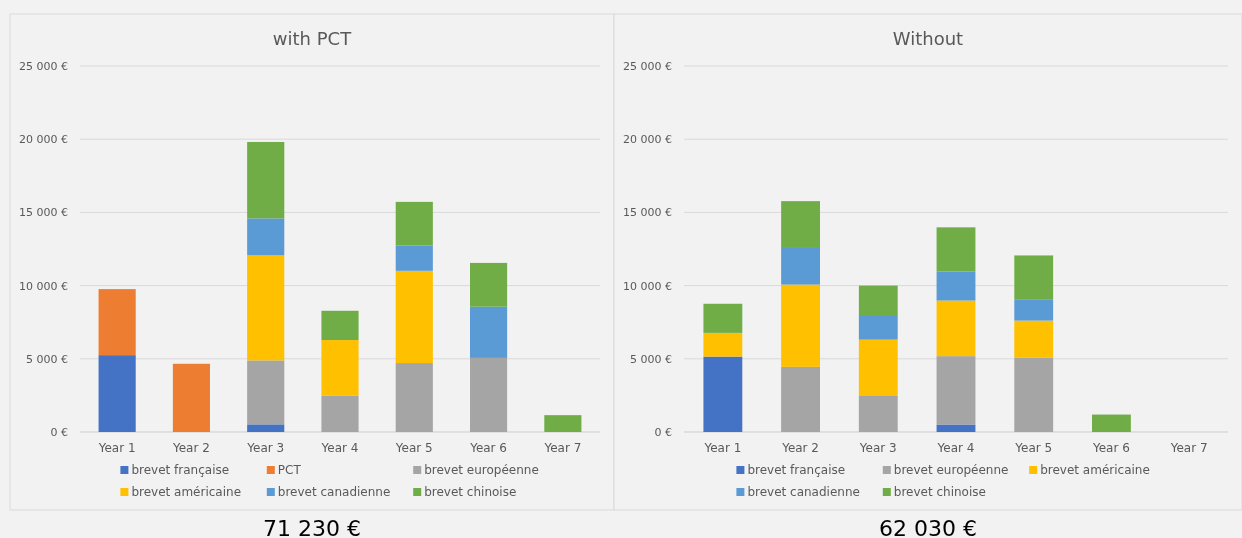 The height and width of the screenshot is (538, 1242). Describe the element at coordinates (312, 527) in the screenshot. I see `text: 71 230 €` at that location.